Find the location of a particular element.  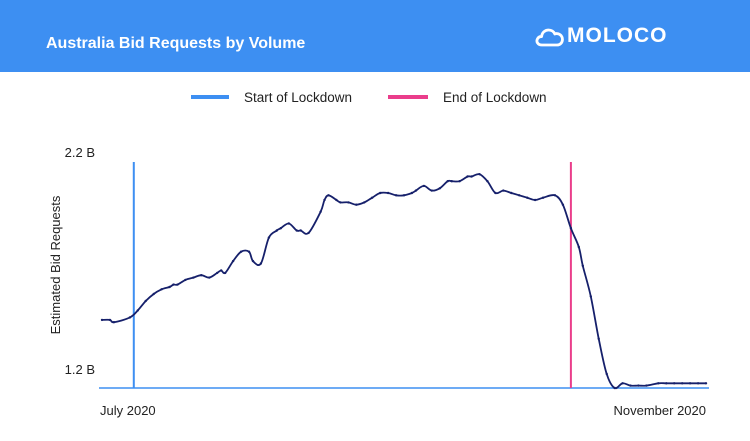

chart-title: Australia Bid Requests by Volume is located at coordinates (176, 43).